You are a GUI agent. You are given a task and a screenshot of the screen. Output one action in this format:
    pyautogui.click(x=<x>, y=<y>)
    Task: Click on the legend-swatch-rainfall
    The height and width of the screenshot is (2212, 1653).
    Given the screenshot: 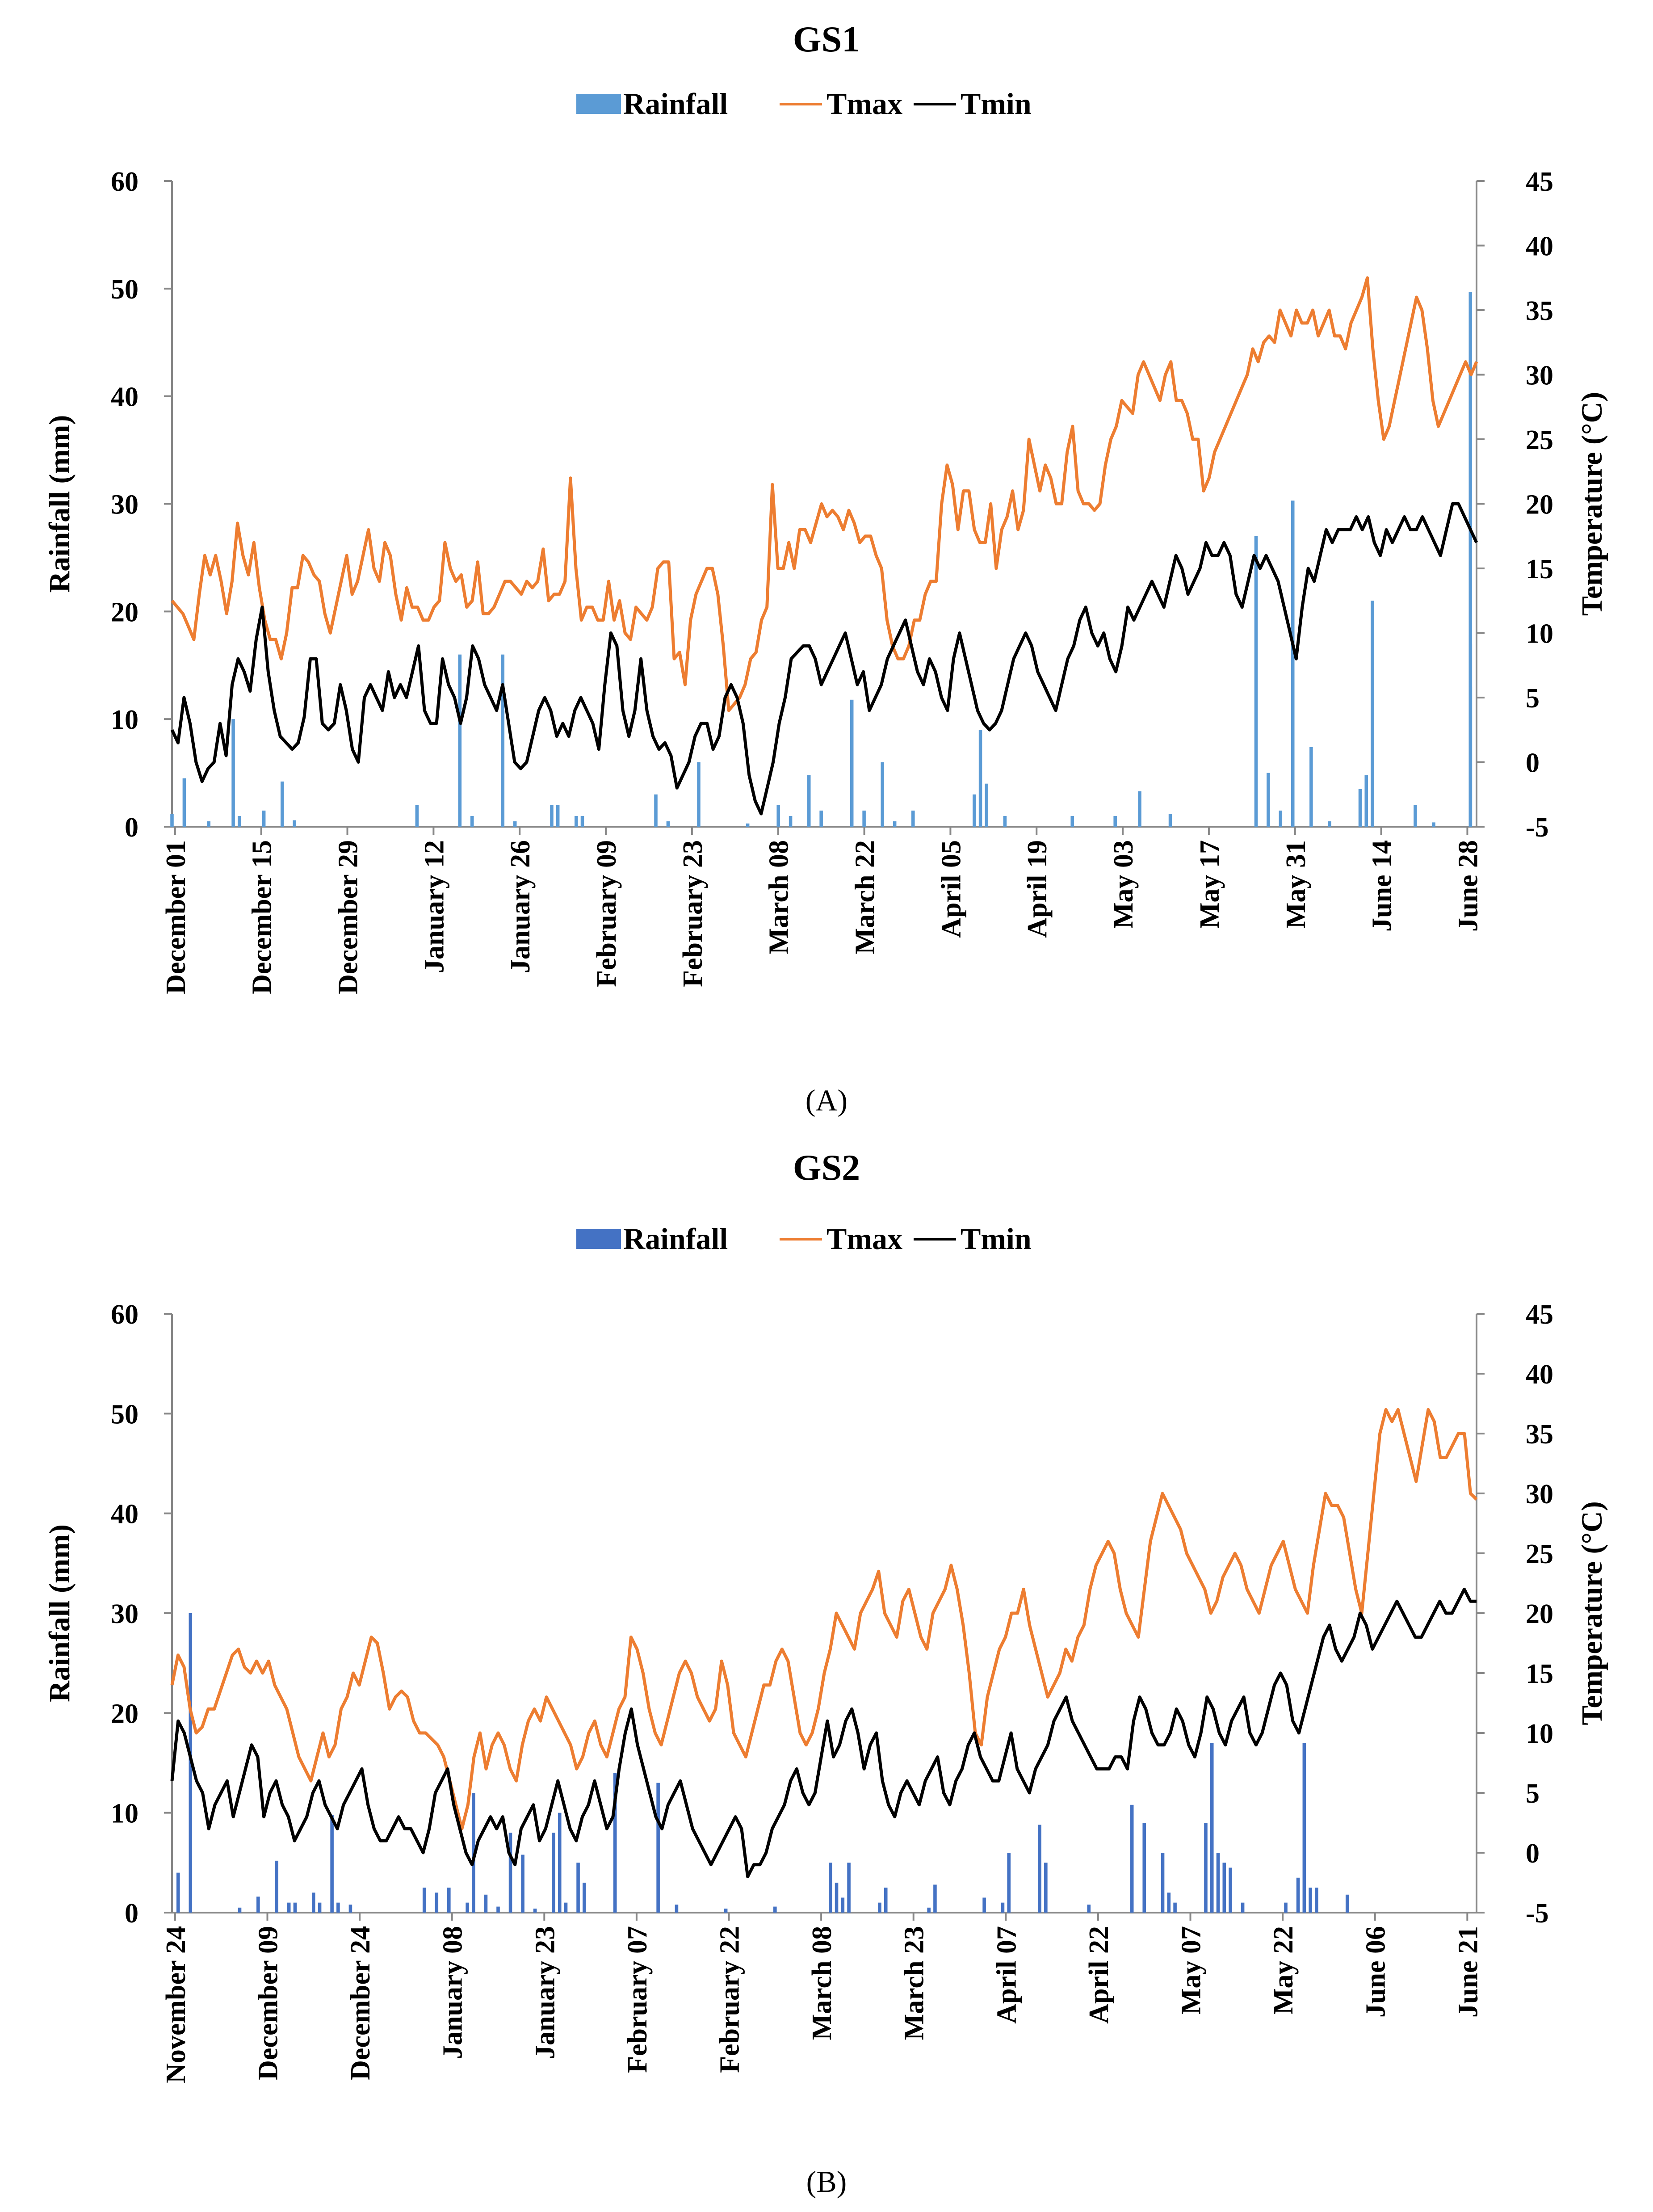 What is the action you would take?
    pyautogui.click(x=598, y=1239)
    